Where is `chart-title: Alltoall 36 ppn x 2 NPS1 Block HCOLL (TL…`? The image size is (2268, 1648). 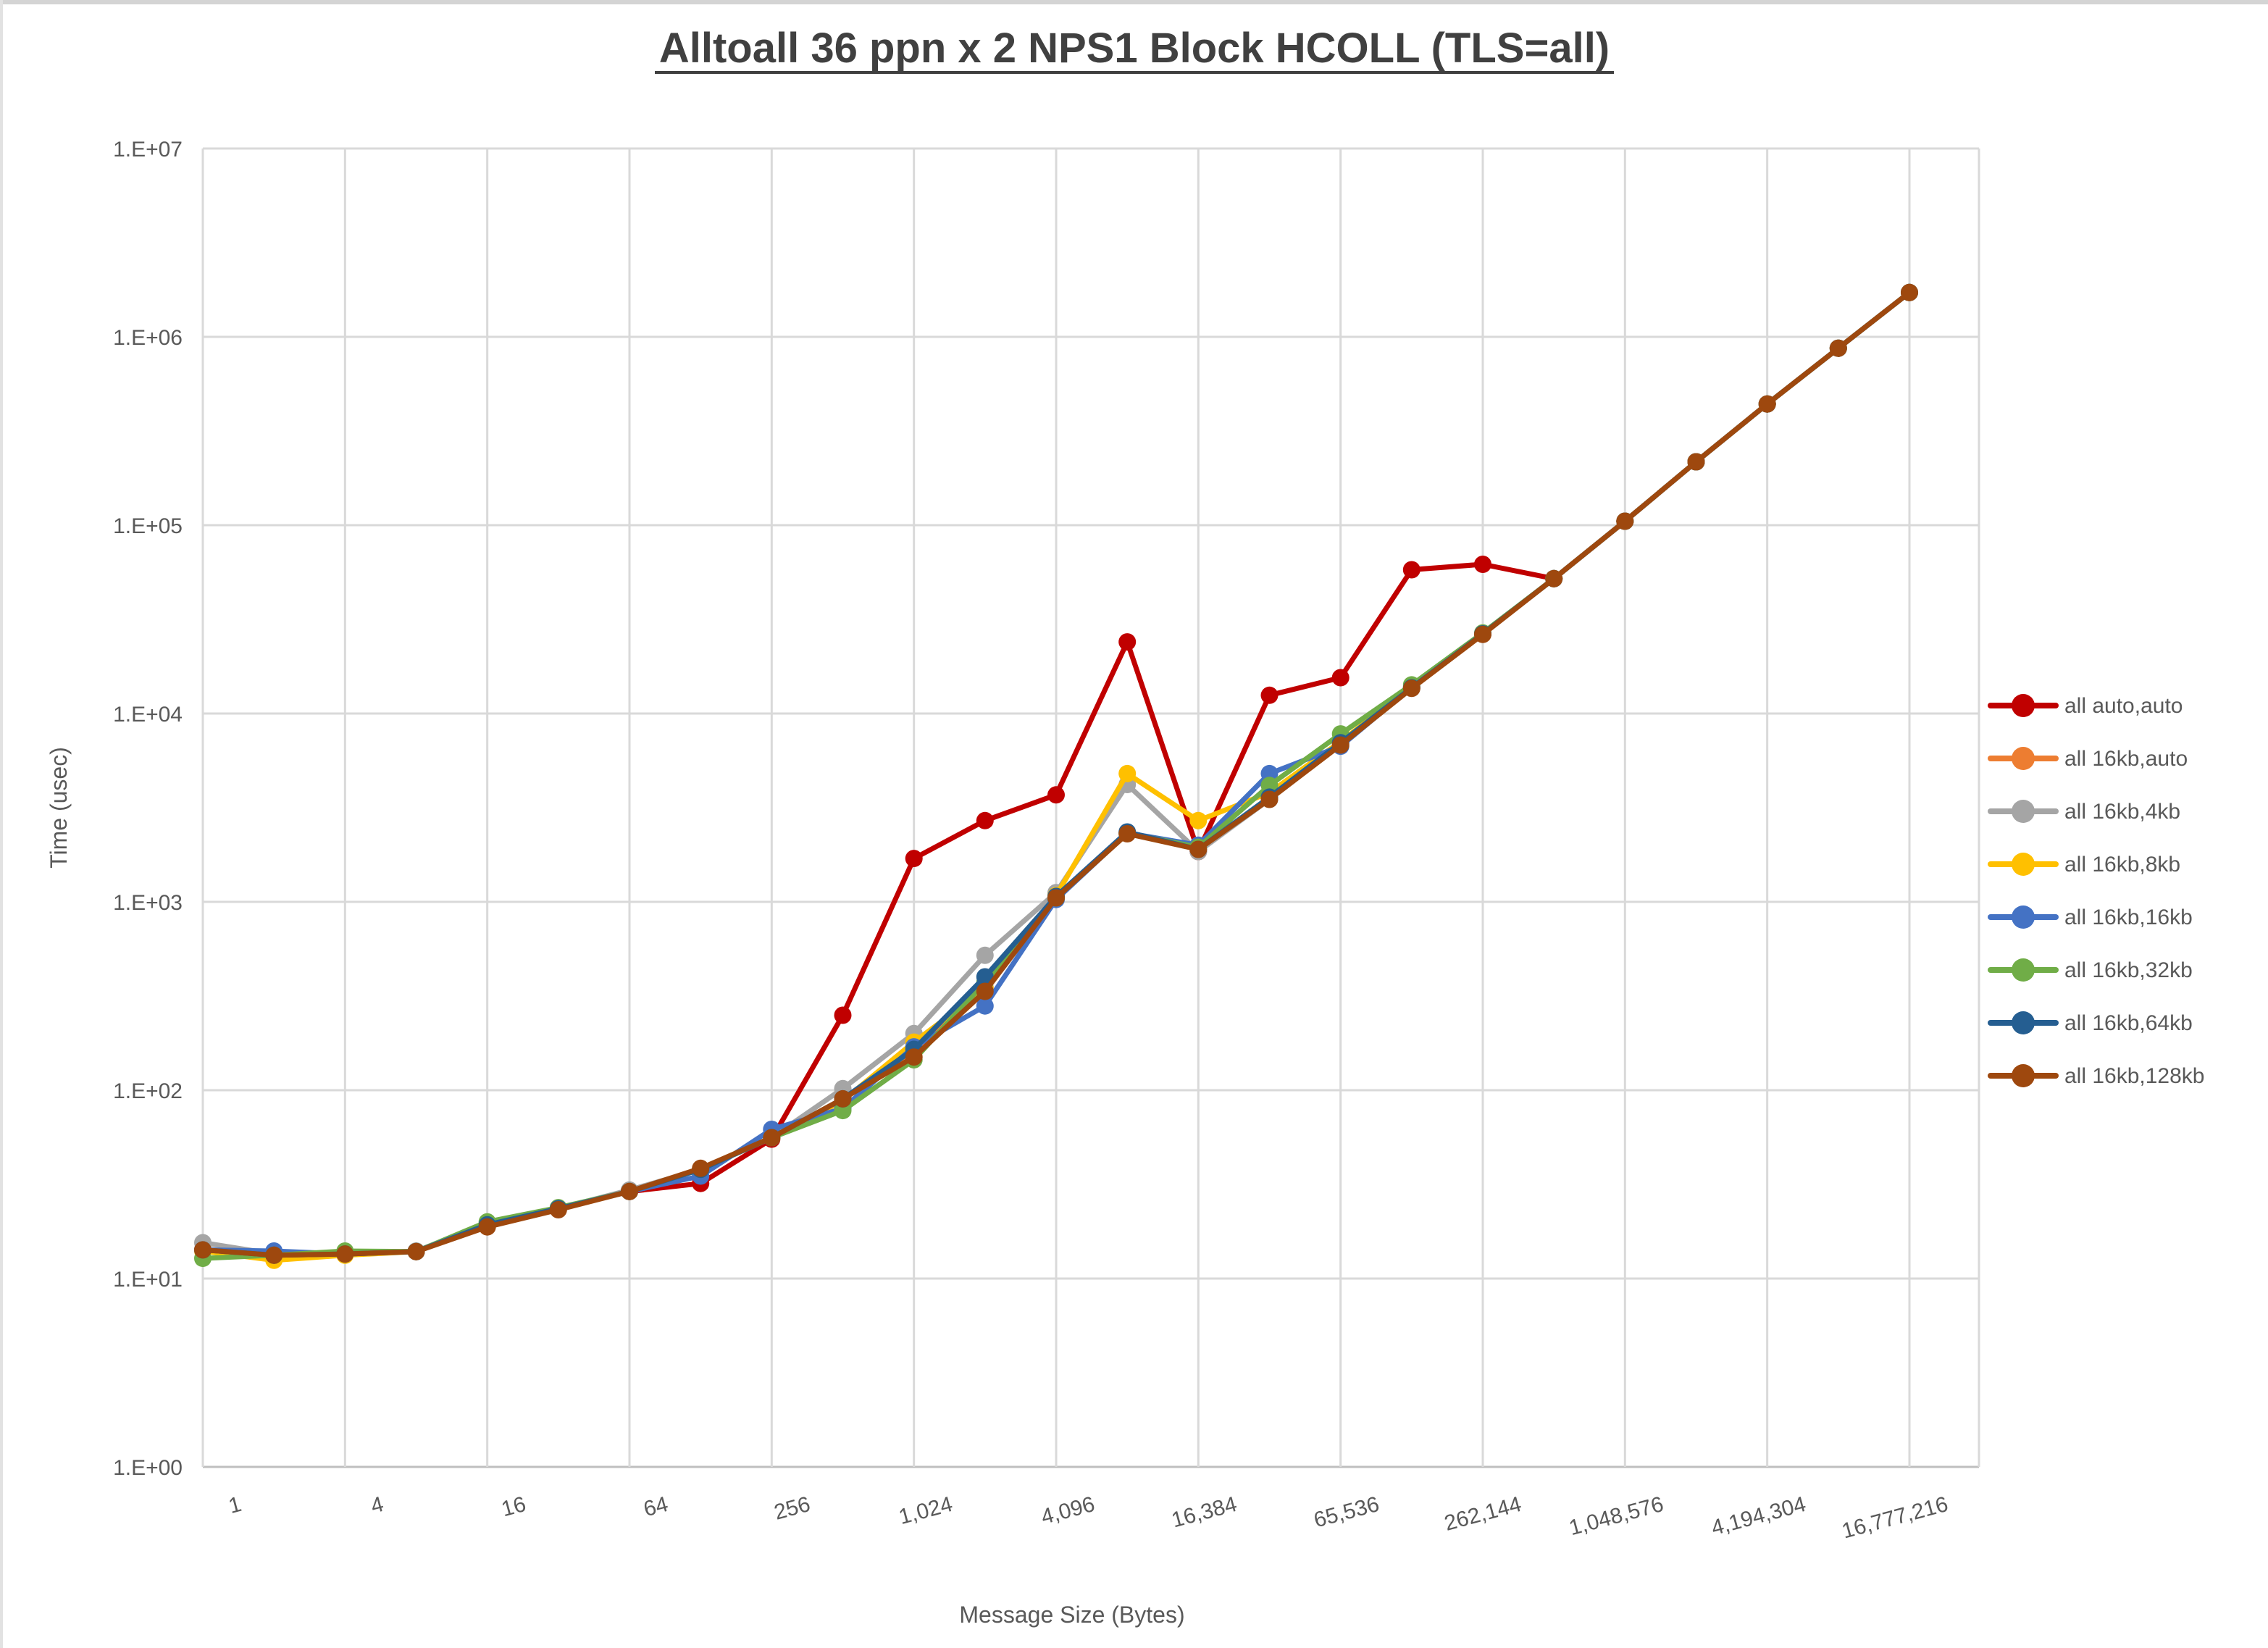 chart-title: Alltoall 36 ppn x 2 NPS1 Block HCOLL (TL… is located at coordinates (1134, 48).